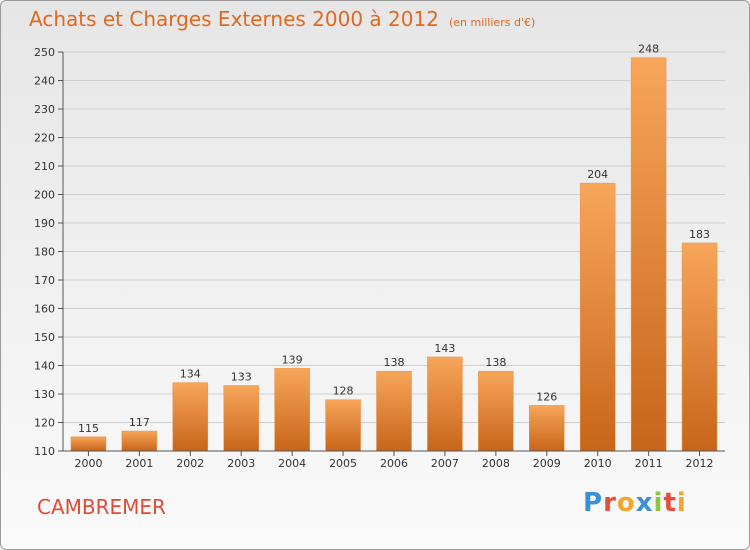  What do you see at coordinates (44, 423) in the screenshot?
I see `y-tick-label: 120` at bounding box center [44, 423].